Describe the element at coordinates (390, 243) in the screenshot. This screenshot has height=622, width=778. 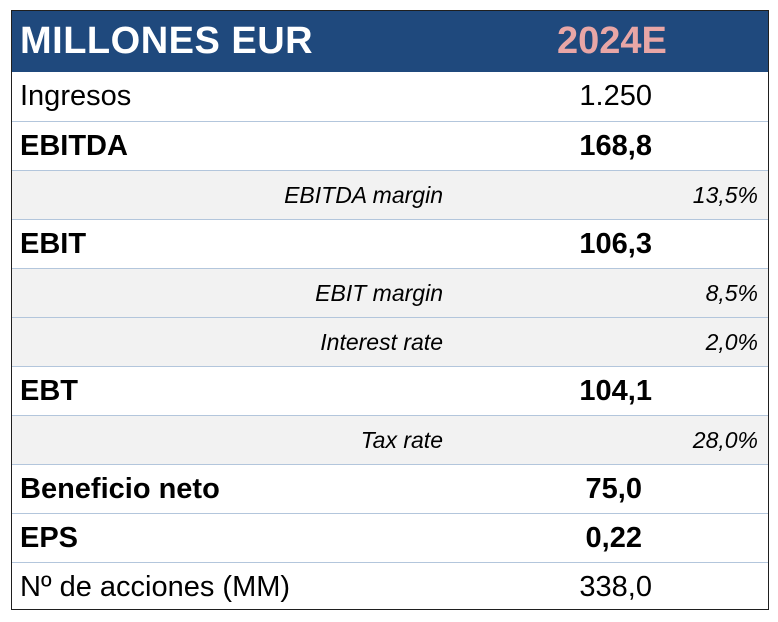
I see `row-ebit: EBIT 106,3` at that location.